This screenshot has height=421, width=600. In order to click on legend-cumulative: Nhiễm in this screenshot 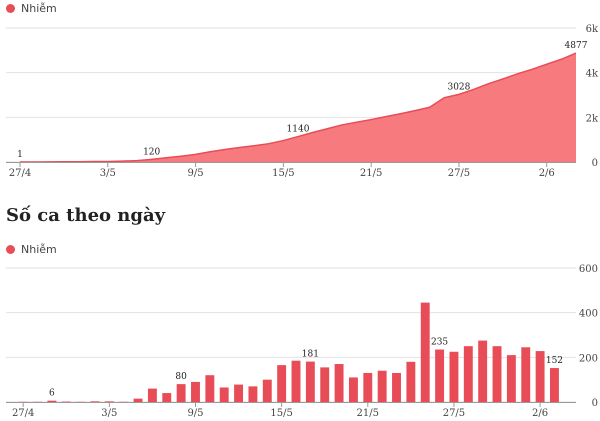, I will do `click(31, 8)`.